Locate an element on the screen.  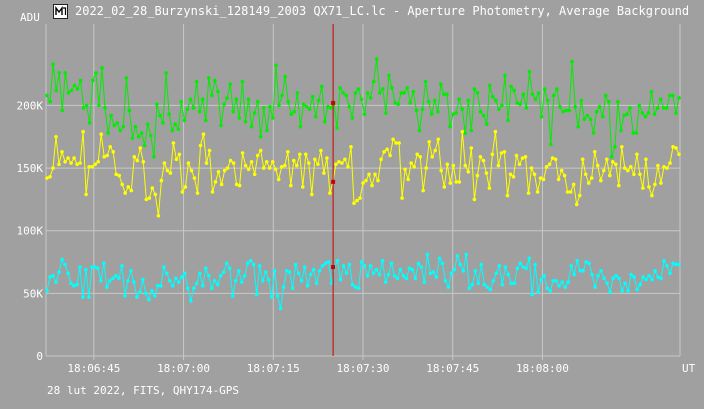
app-logo-icon is located at coordinates (60, 11).